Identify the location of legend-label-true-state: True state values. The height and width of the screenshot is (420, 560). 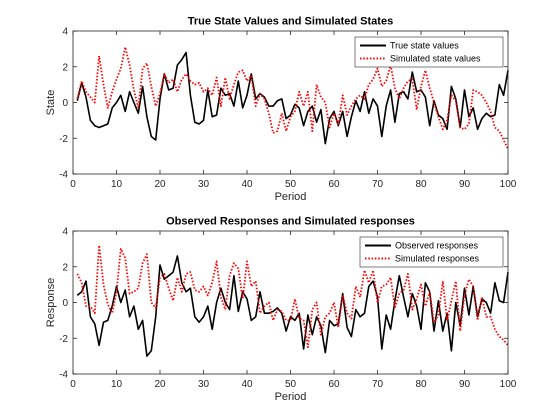
(424, 46).